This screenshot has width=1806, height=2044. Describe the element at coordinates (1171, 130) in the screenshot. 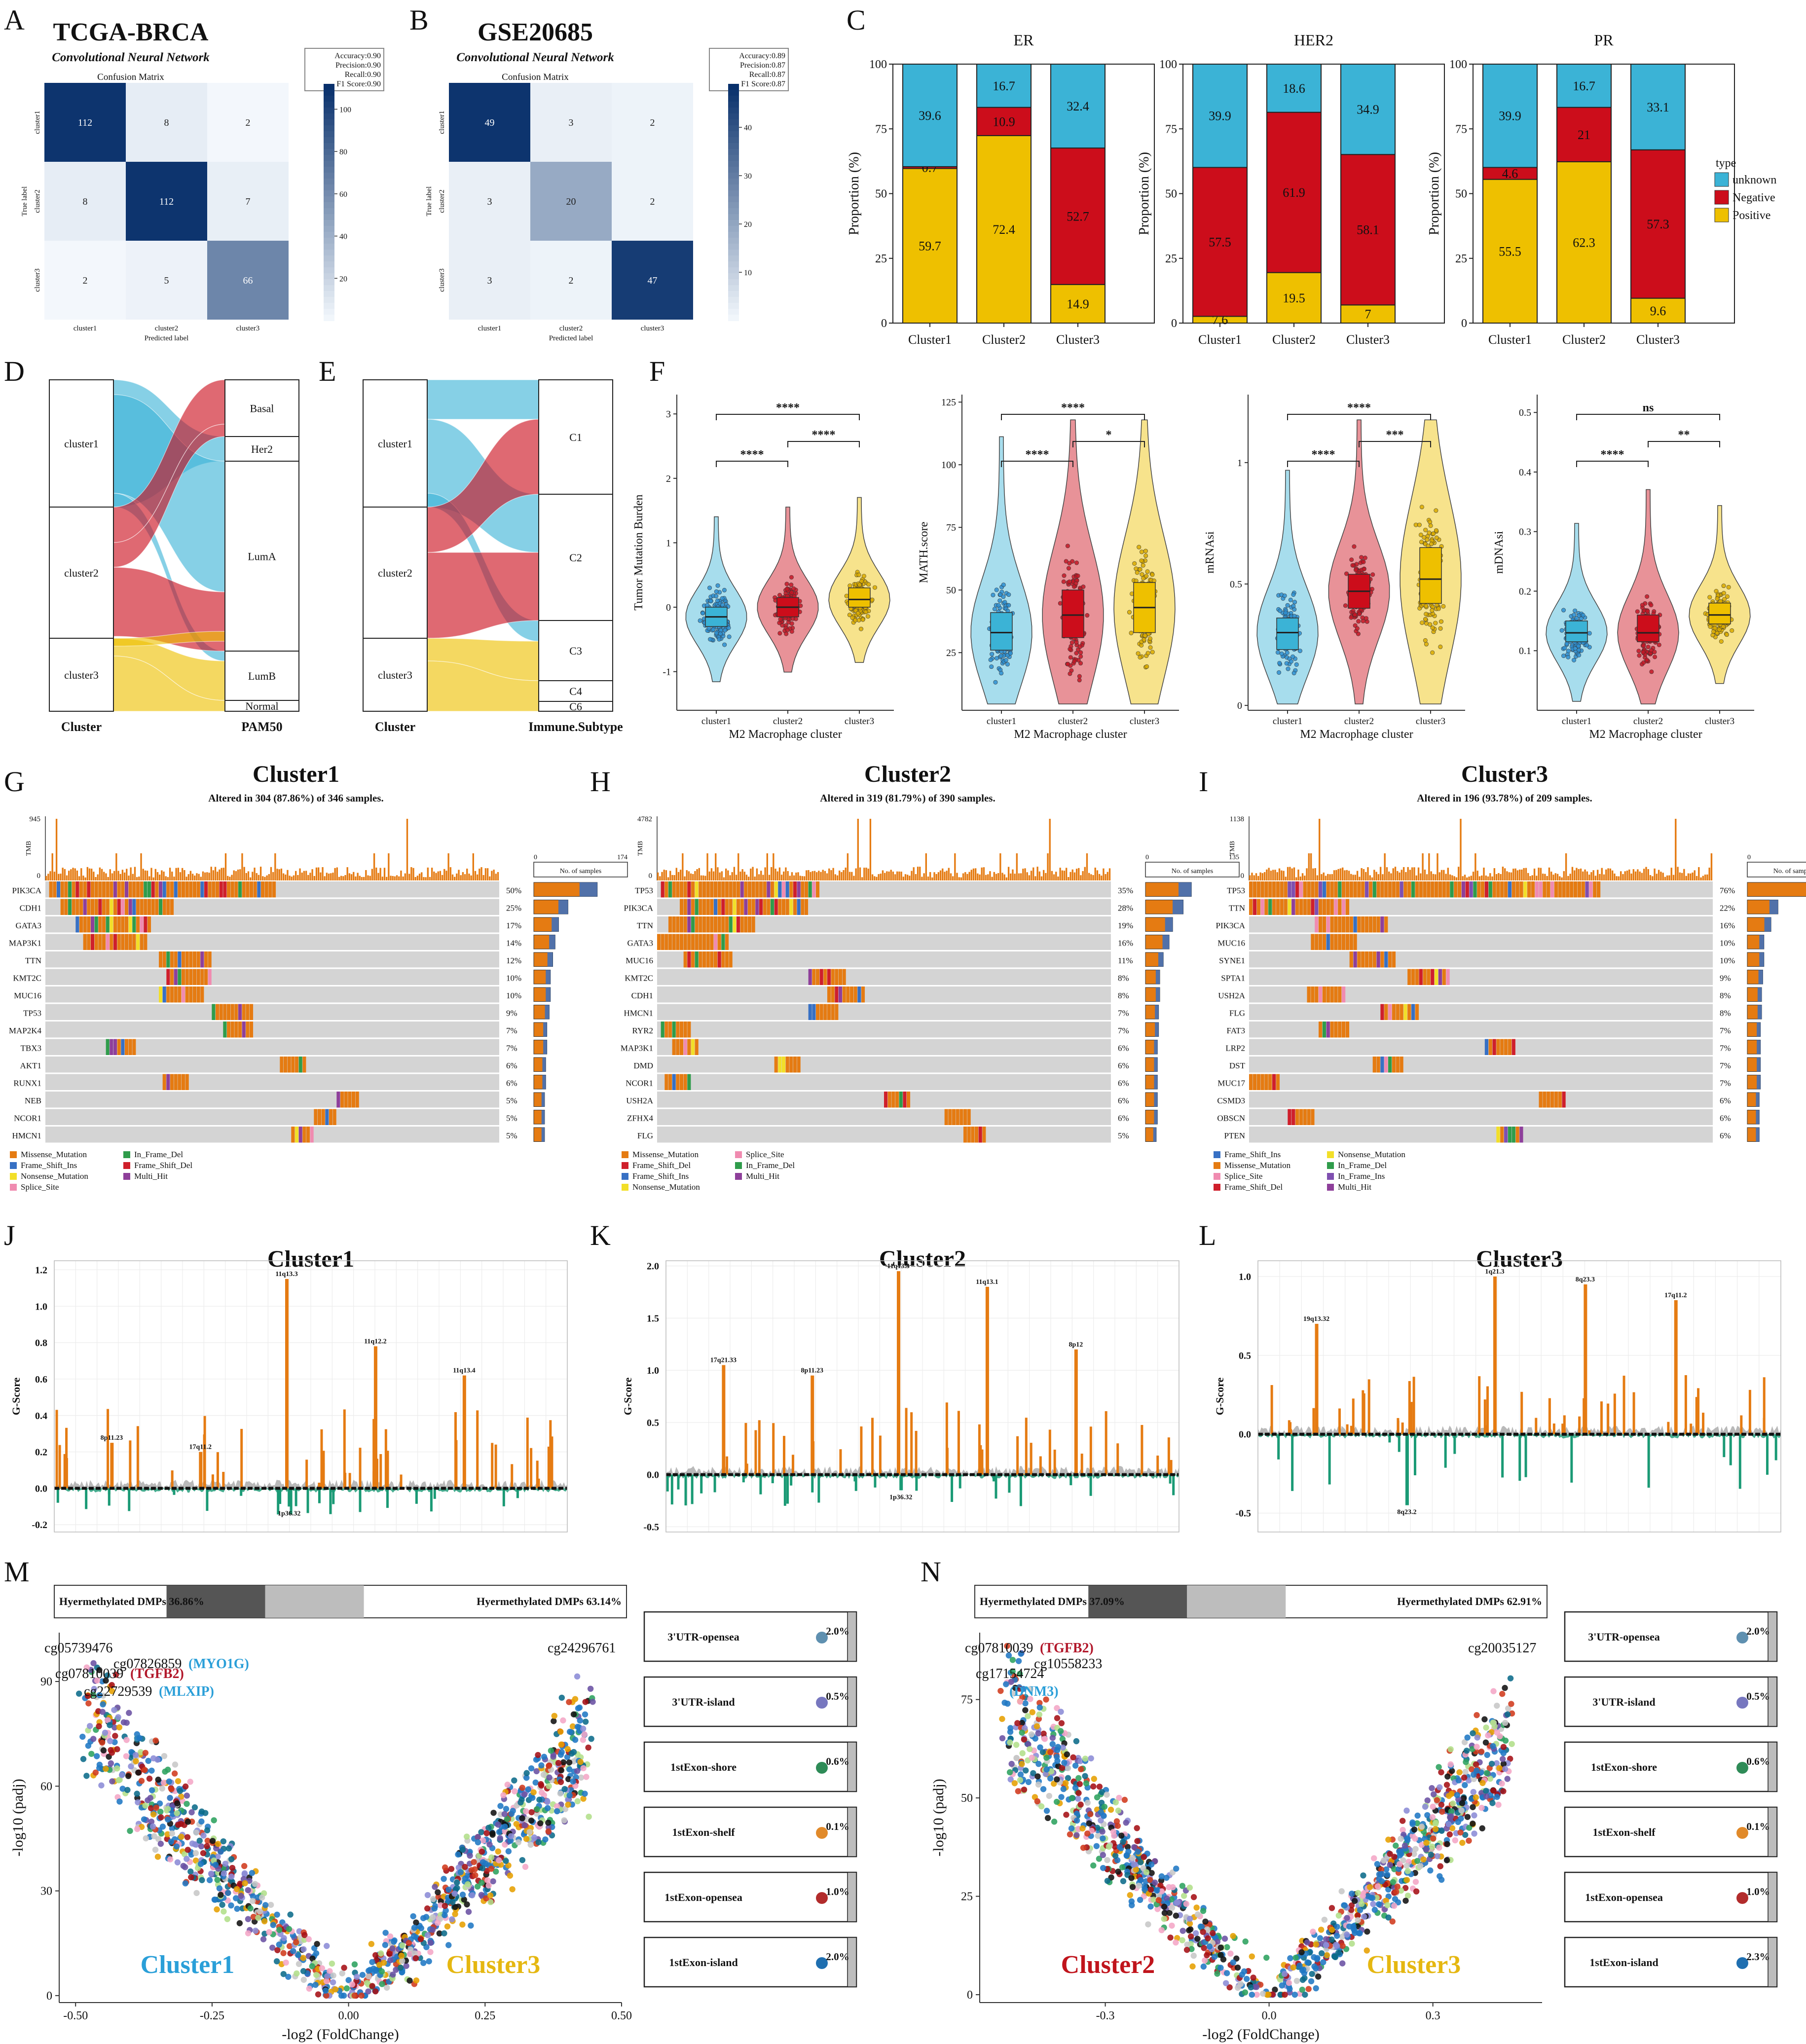

I see `y-tick-label: 75` at that location.